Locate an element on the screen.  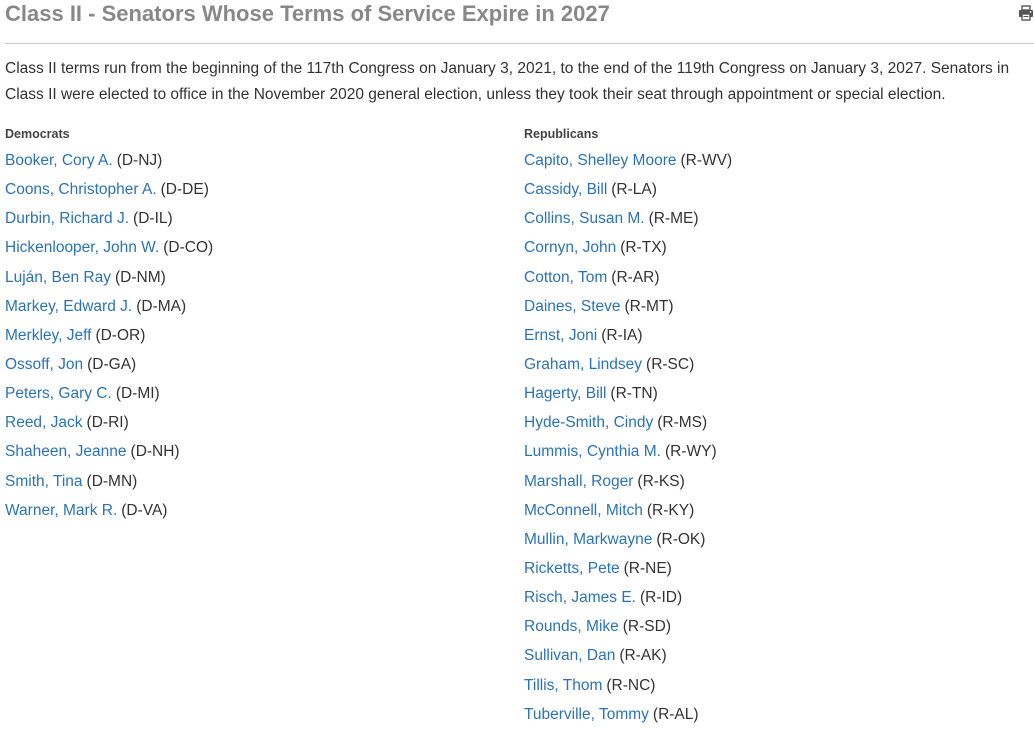
senator-link: Hickenlooper, John W. is located at coordinates (82, 248).